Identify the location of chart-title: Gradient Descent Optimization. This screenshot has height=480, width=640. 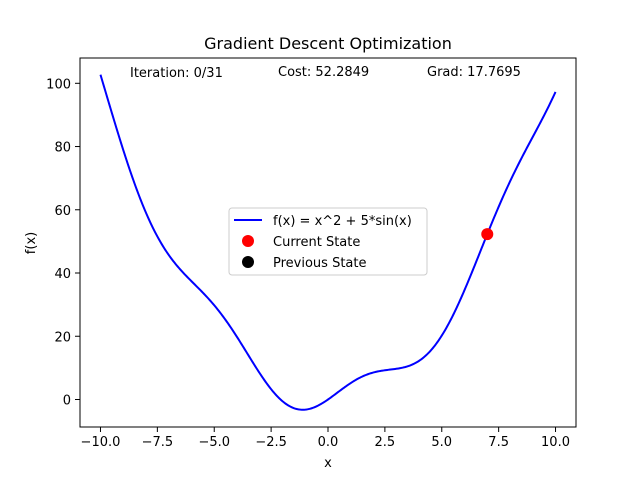
(328, 43).